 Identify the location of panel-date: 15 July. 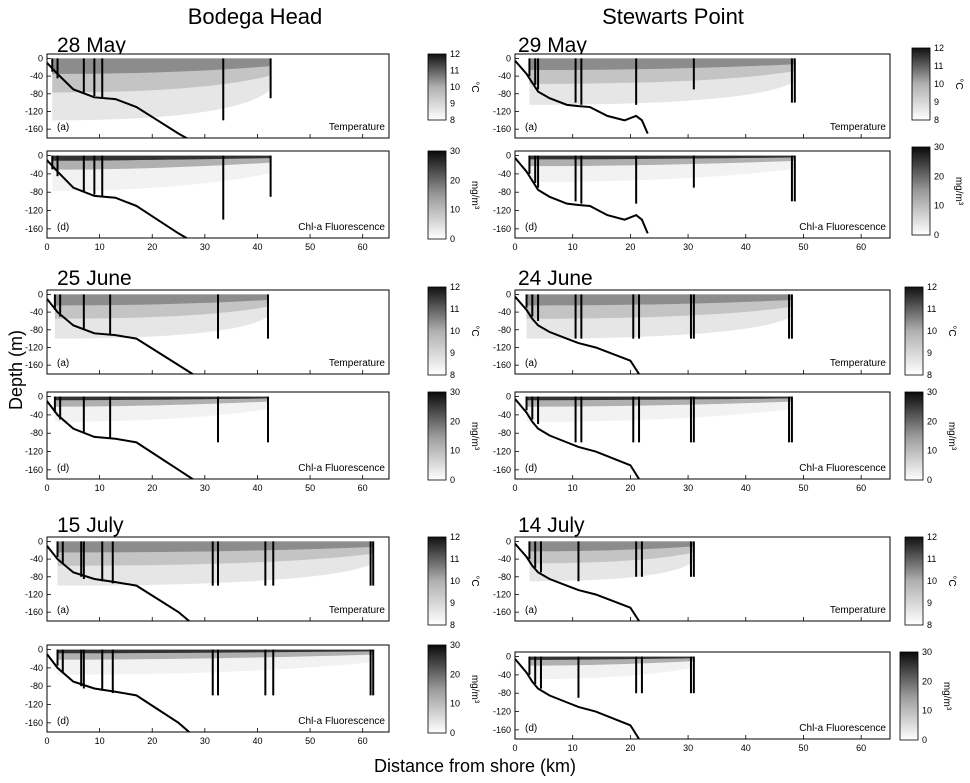
(90, 525).